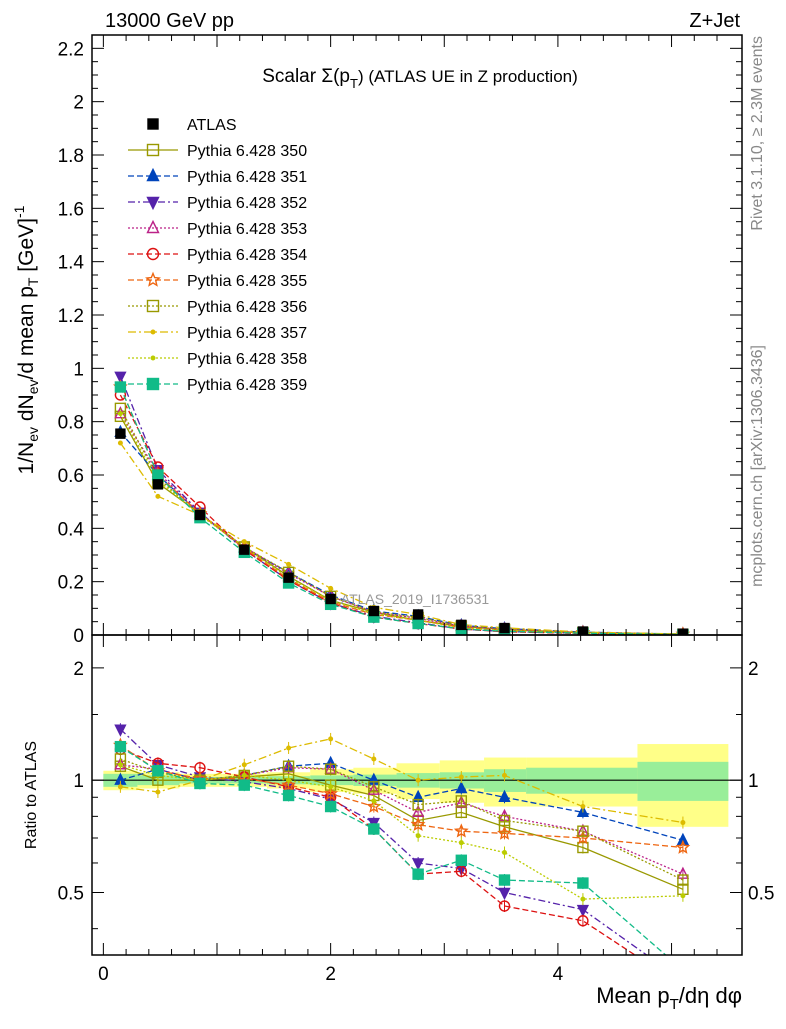  Describe the element at coordinates (71, 209) in the screenshot. I see `main-y-tick-label: 1.6` at that location.